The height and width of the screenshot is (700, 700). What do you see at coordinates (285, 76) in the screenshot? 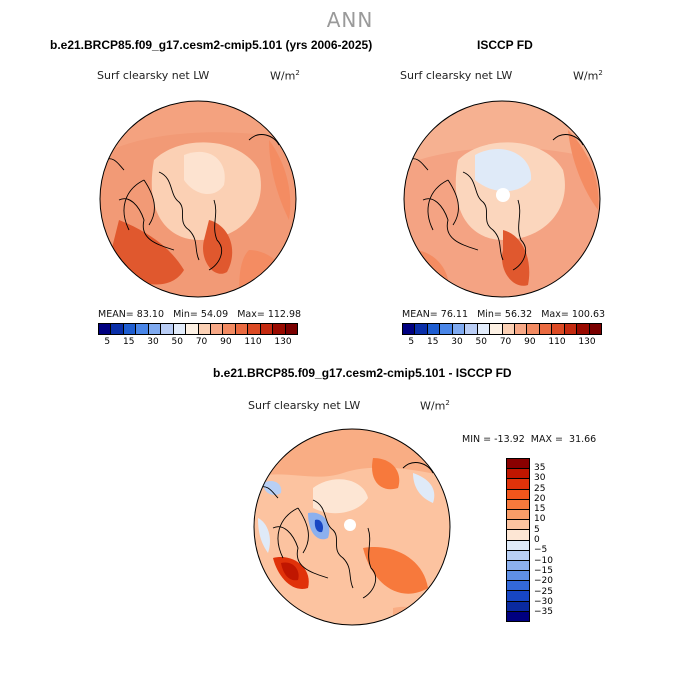
I see `panel1-units: W/m2` at bounding box center [285, 76].